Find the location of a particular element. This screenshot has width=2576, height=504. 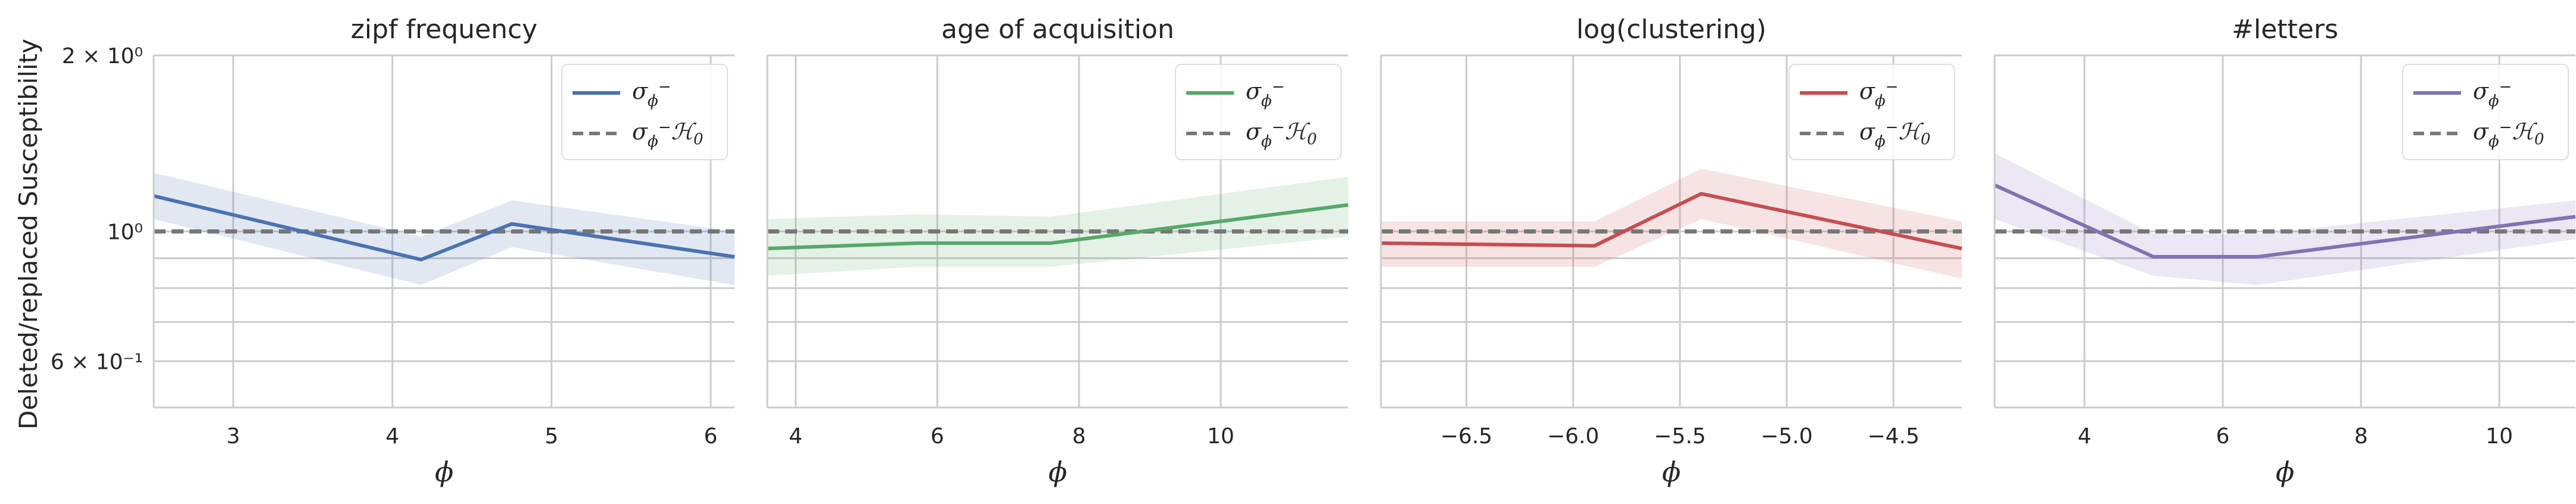

y-tick-label: 10⁰ is located at coordinates (125, 232).